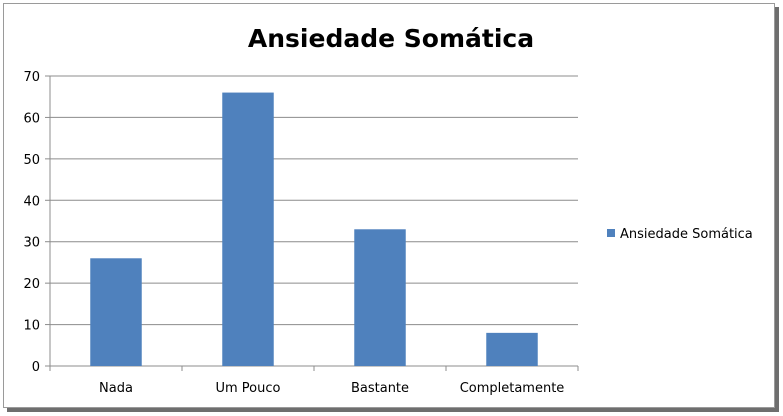 This screenshot has width=783, height=416. I want to click on legend-swatch, so click(611, 233).